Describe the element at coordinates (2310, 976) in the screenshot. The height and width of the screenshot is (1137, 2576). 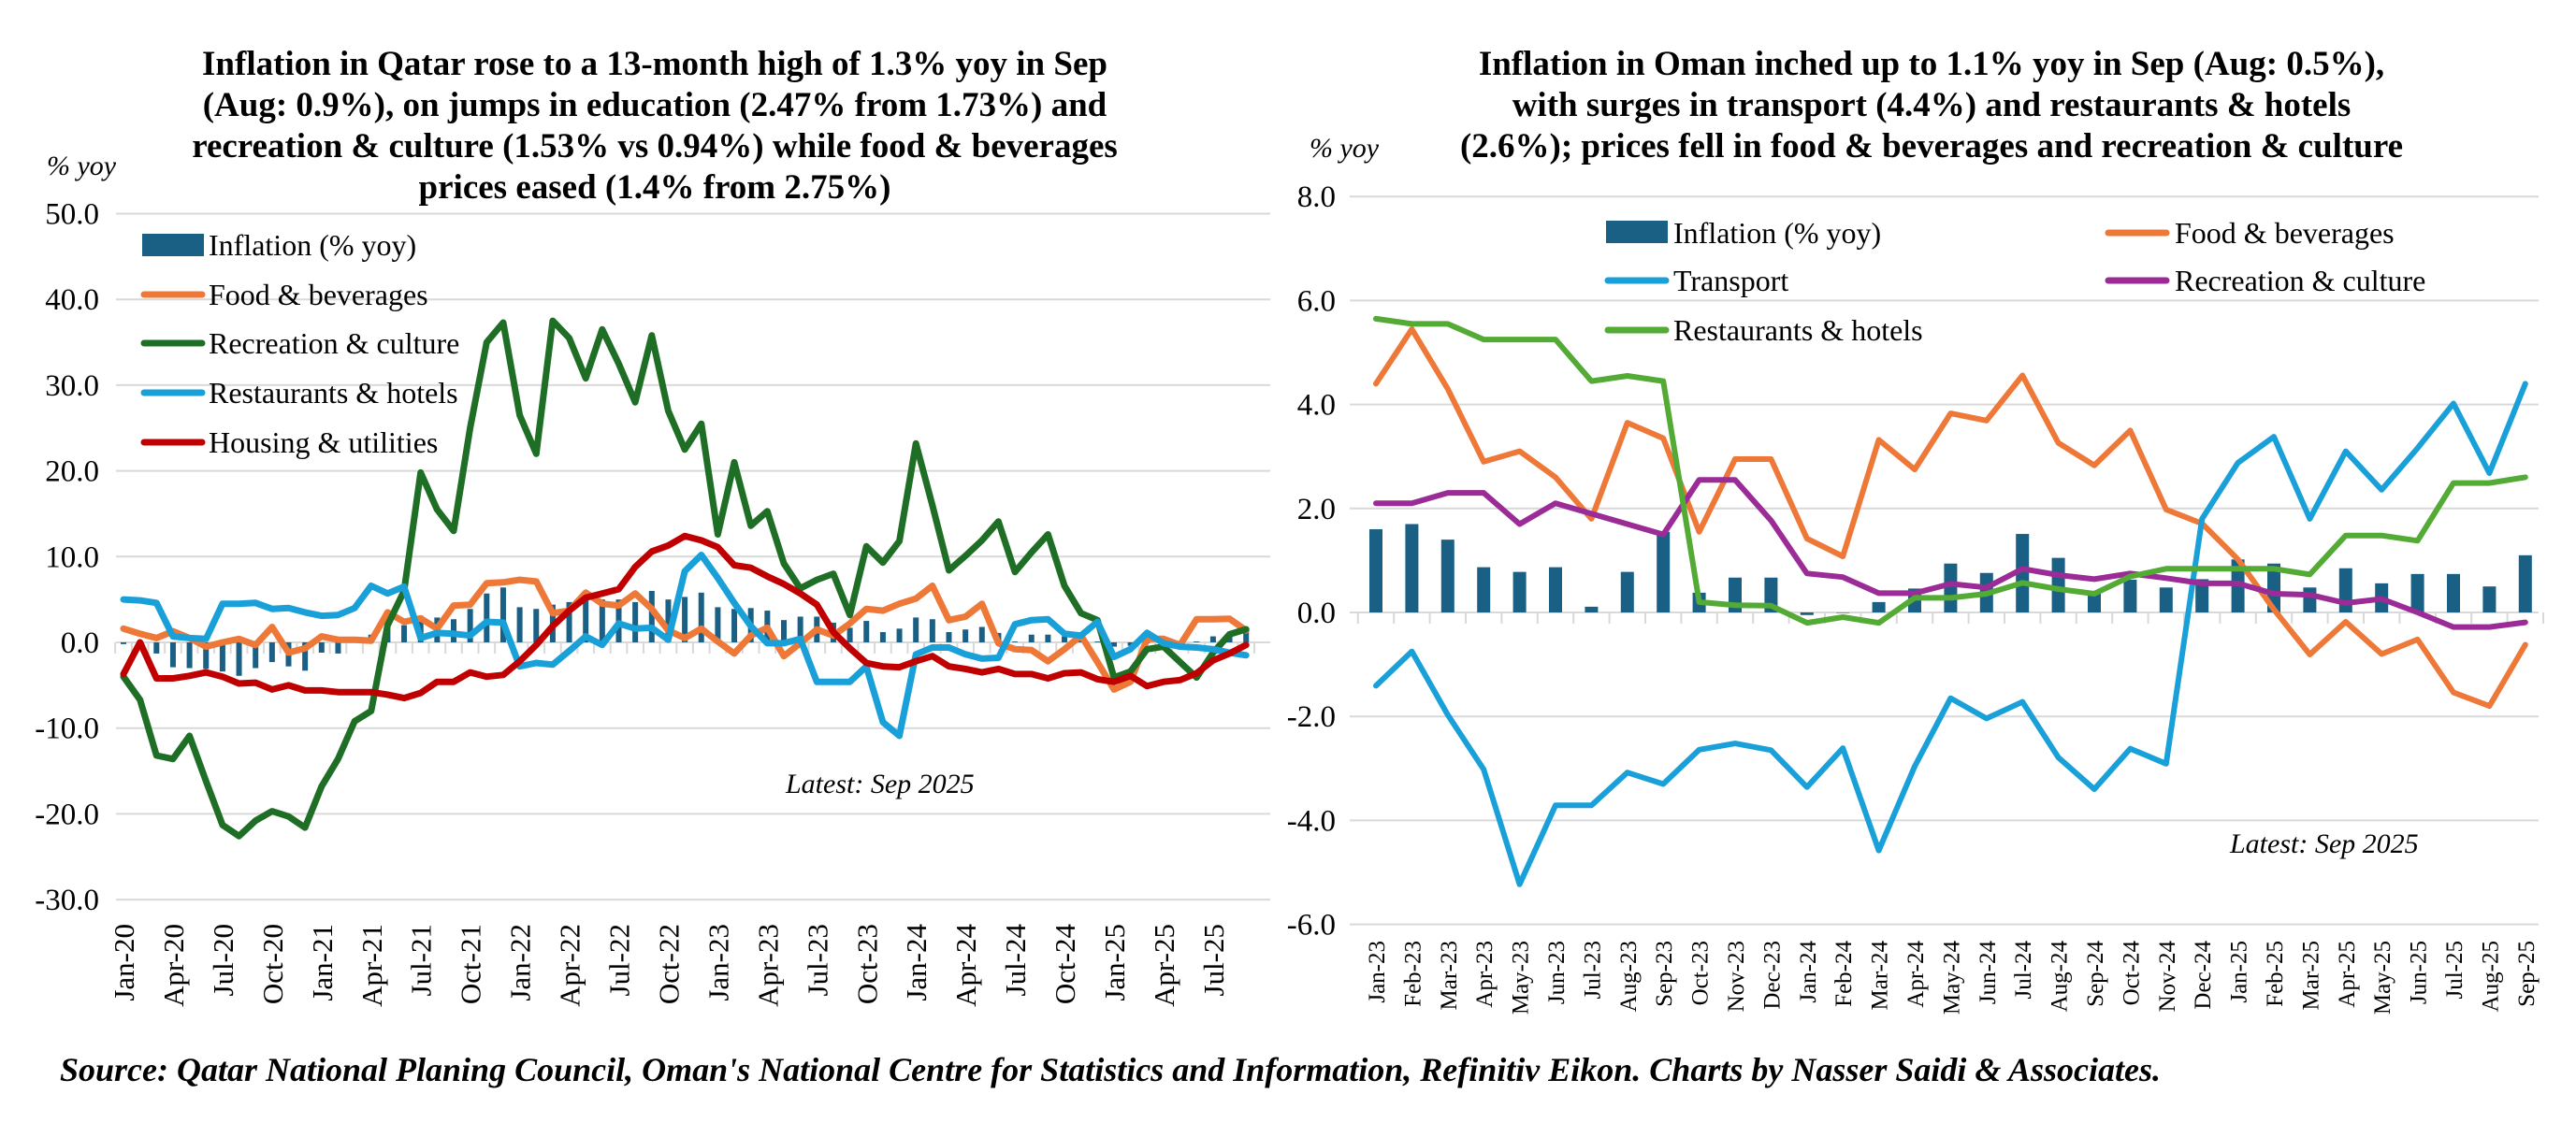
I see `x-tick-label: Mar-25` at that location.